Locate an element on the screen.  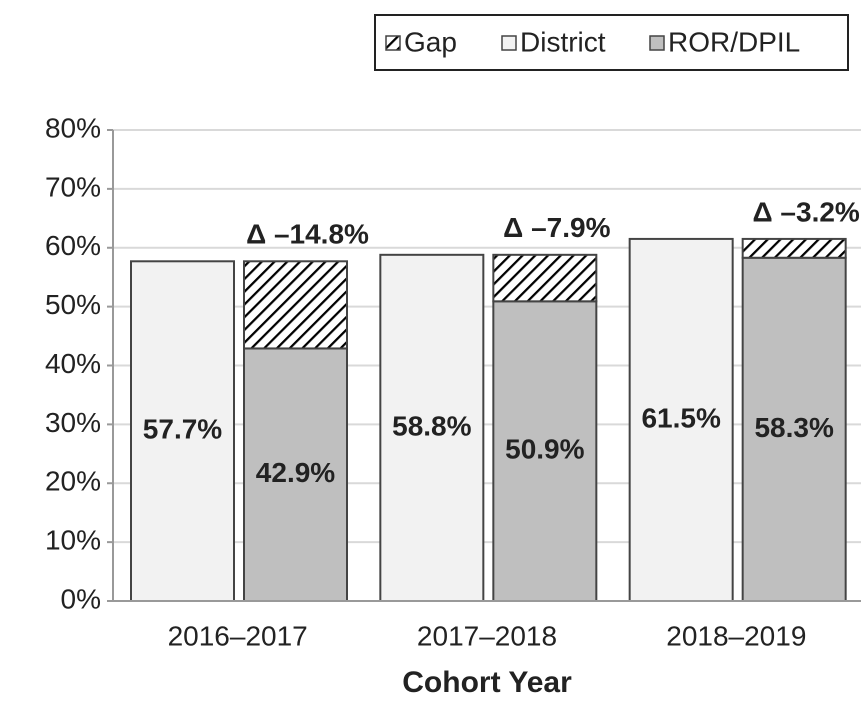
y-tick-label: 0% is located at coordinates (81, 598).